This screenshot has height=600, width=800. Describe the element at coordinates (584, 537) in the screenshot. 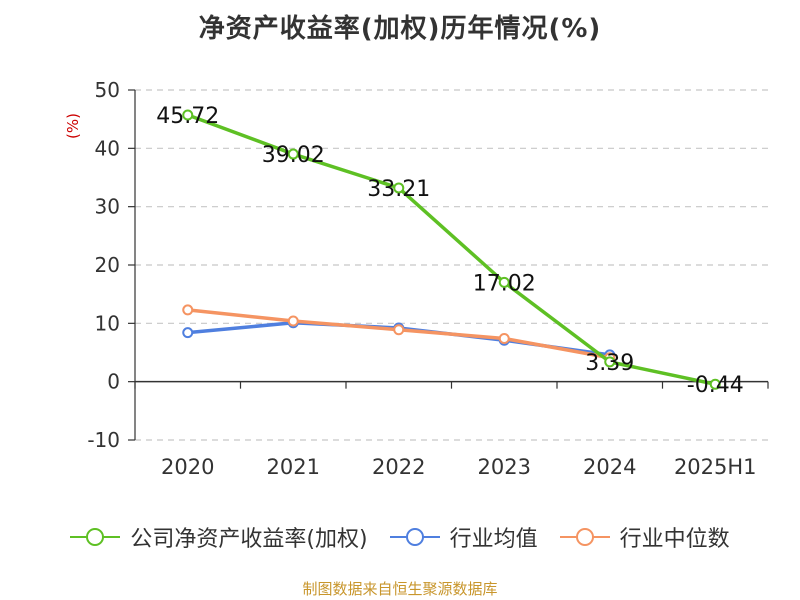

I see `legend-marker-orange` at that location.